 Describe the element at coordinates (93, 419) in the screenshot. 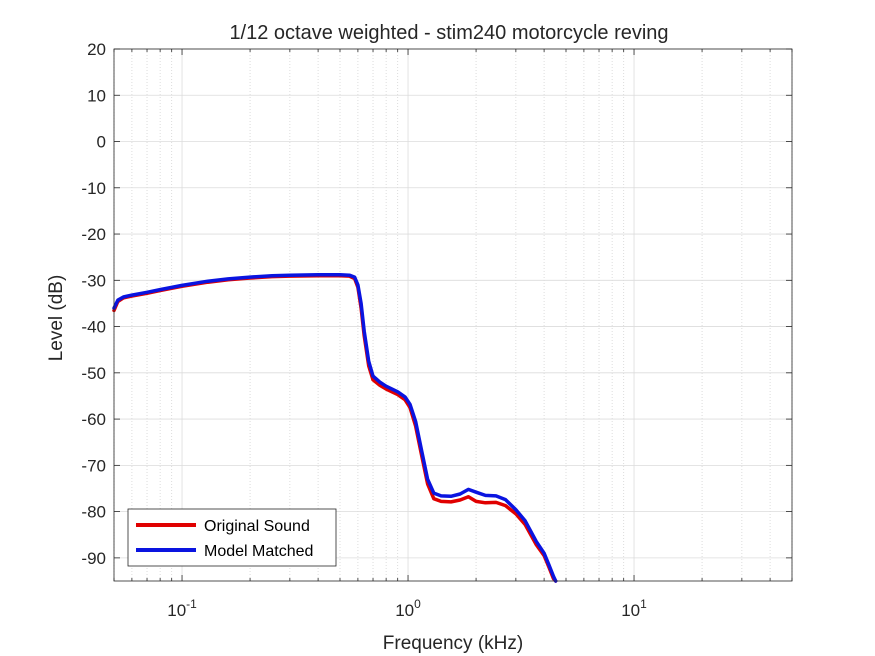

I see `y-tick-label: -60` at that location.